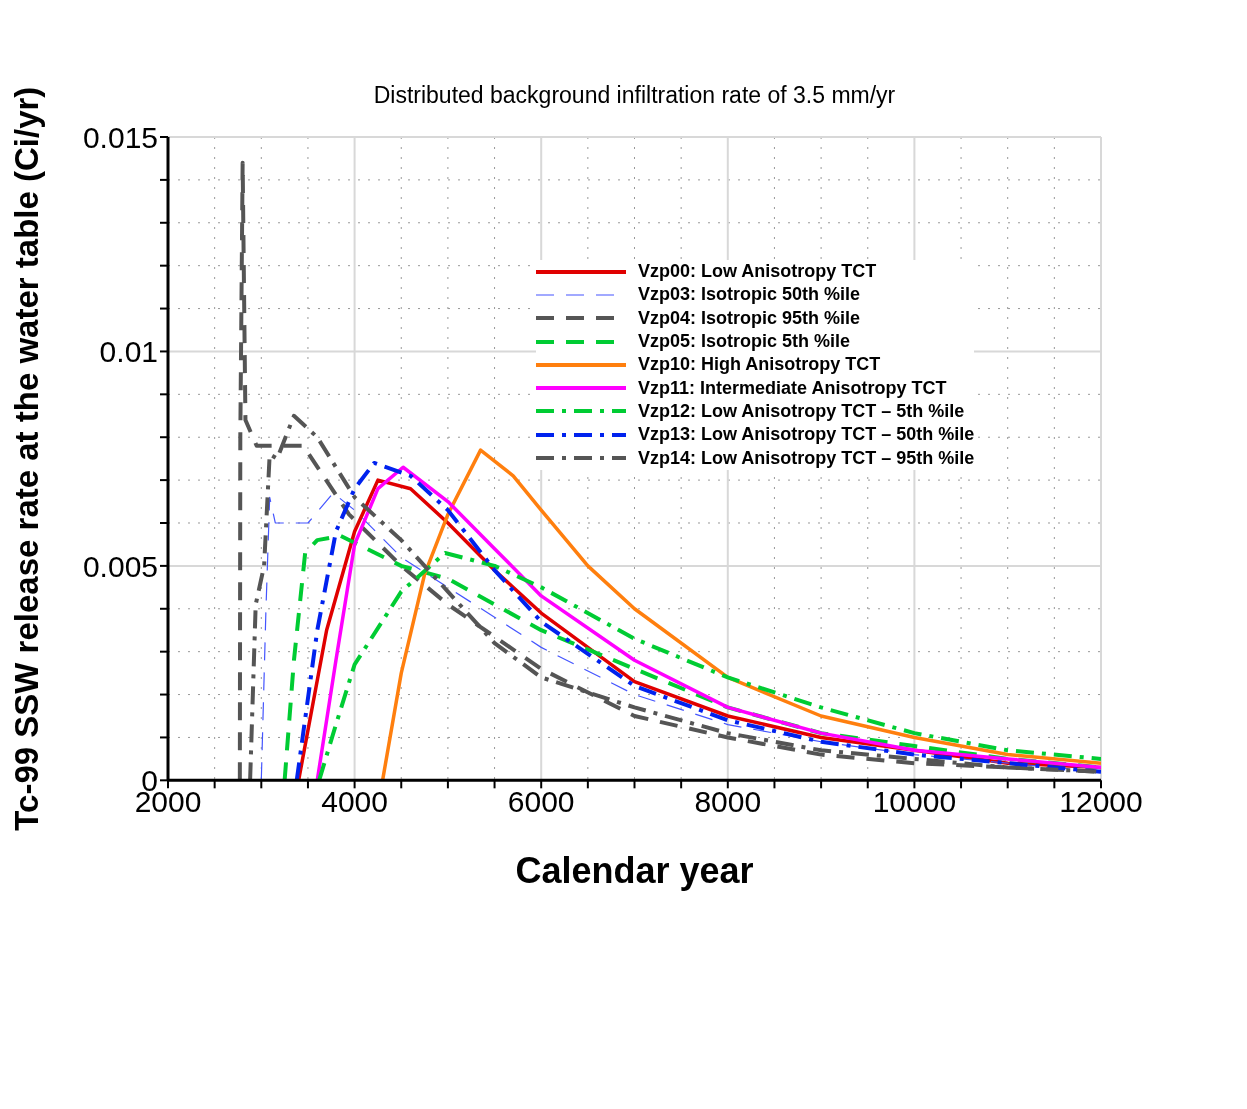 The height and width of the screenshot is (1109, 1247). What do you see at coordinates (914, 801) in the screenshot?
I see `x-tick-label: 10000` at bounding box center [914, 801].